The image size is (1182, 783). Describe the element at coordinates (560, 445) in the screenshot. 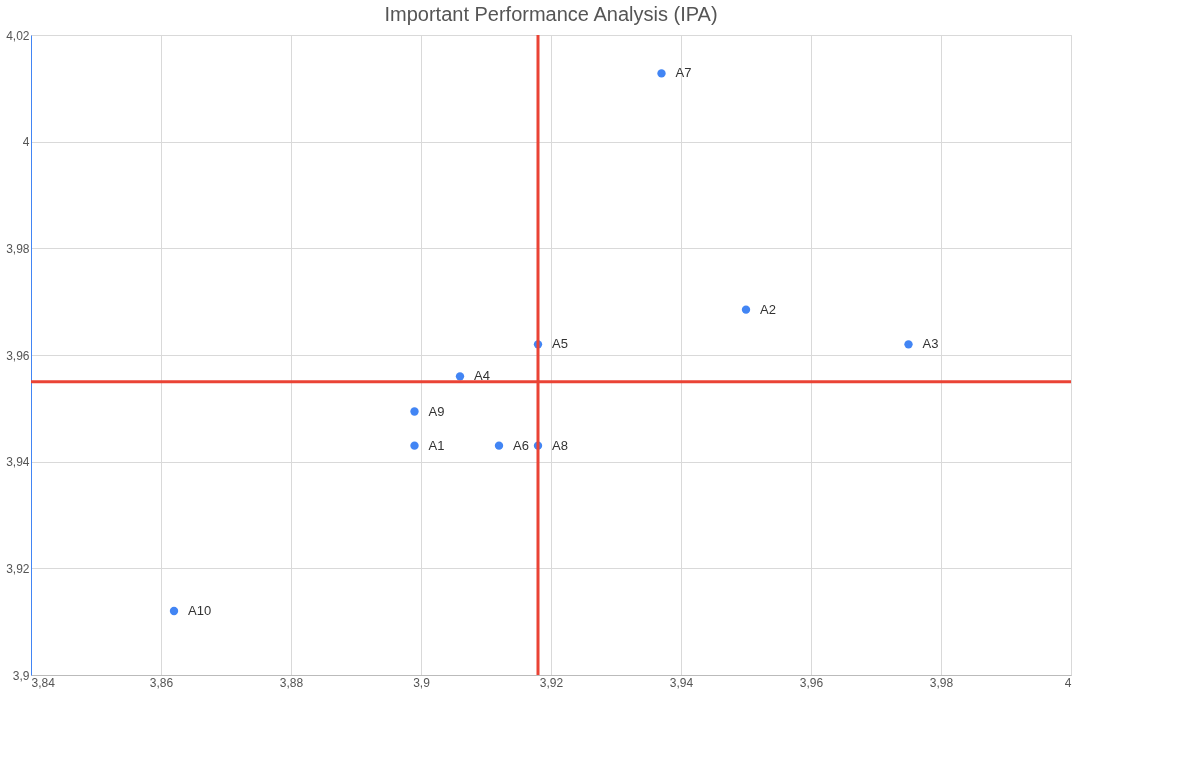

I see `annotation: A8` at that location.